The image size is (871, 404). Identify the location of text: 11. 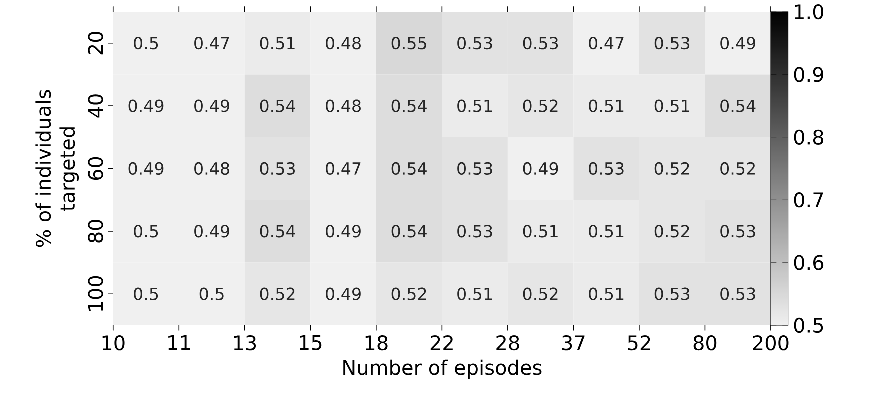
(179, 342).